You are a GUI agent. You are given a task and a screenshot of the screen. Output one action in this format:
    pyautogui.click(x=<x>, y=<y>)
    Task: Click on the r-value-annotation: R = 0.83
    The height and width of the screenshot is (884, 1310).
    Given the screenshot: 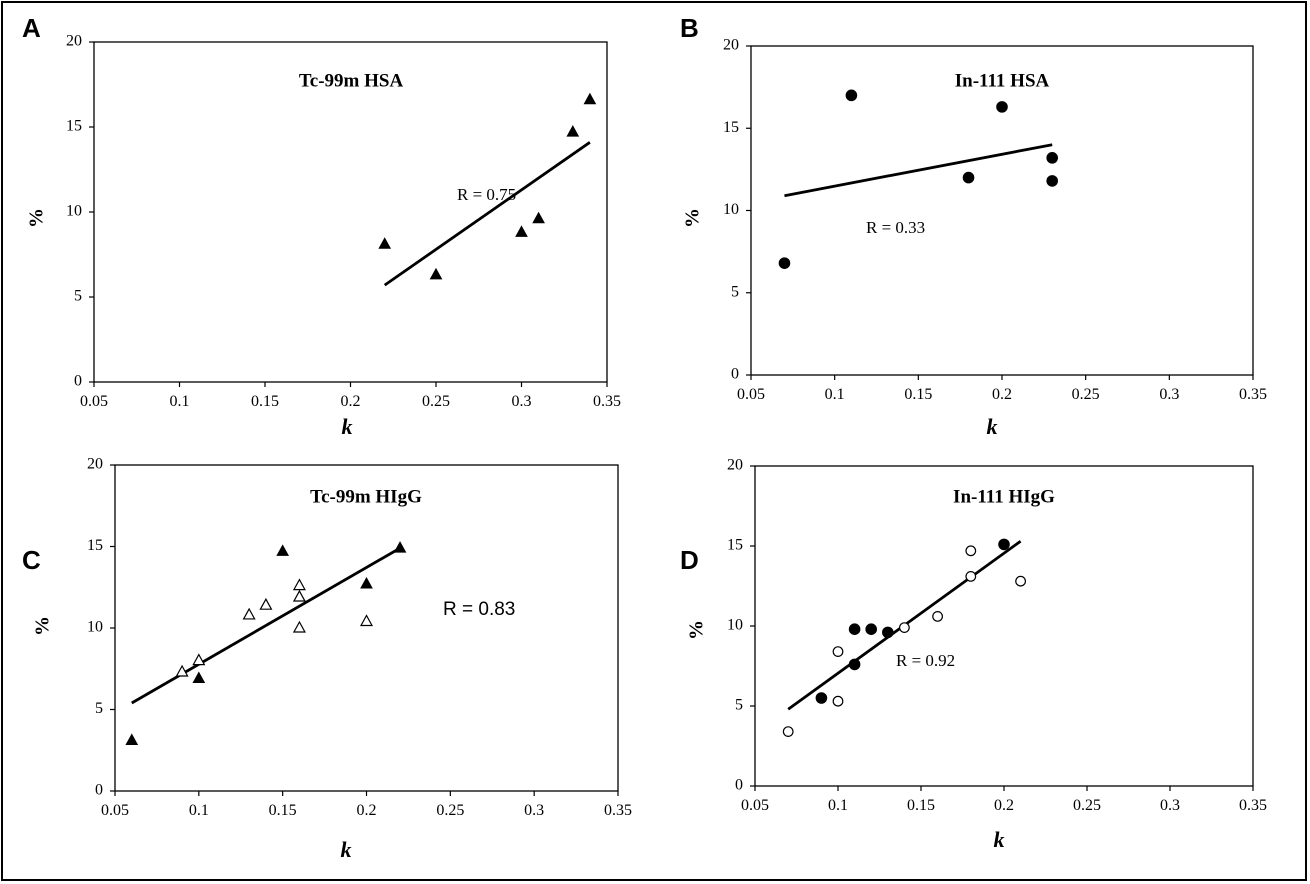 What is the action you would take?
    pyautogui.click(x=479, y=609)
    